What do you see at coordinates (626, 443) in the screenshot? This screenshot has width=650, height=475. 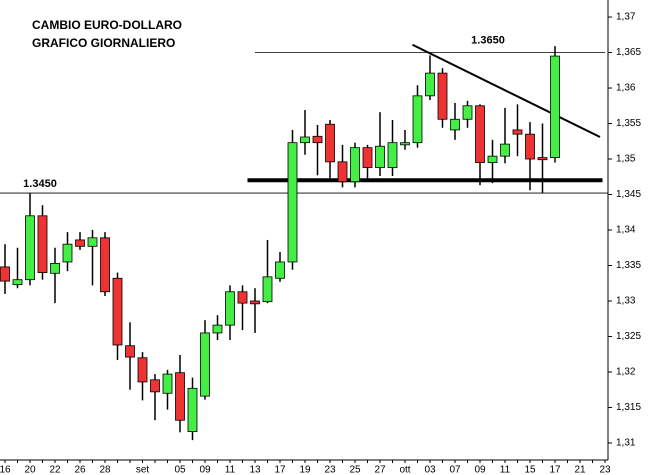 I see `y-tick-label: 1,31` at bounding box center [626, 443].